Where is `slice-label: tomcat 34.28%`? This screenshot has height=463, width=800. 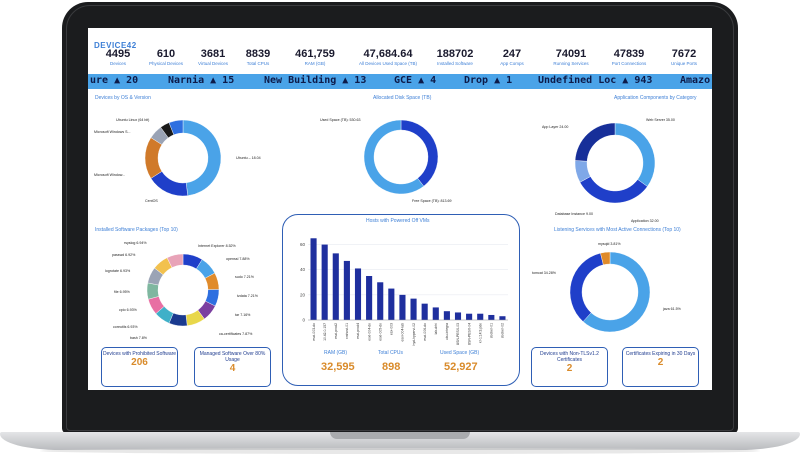 slice-label: tomcat 34.28% is located at coordinates (544, 273).